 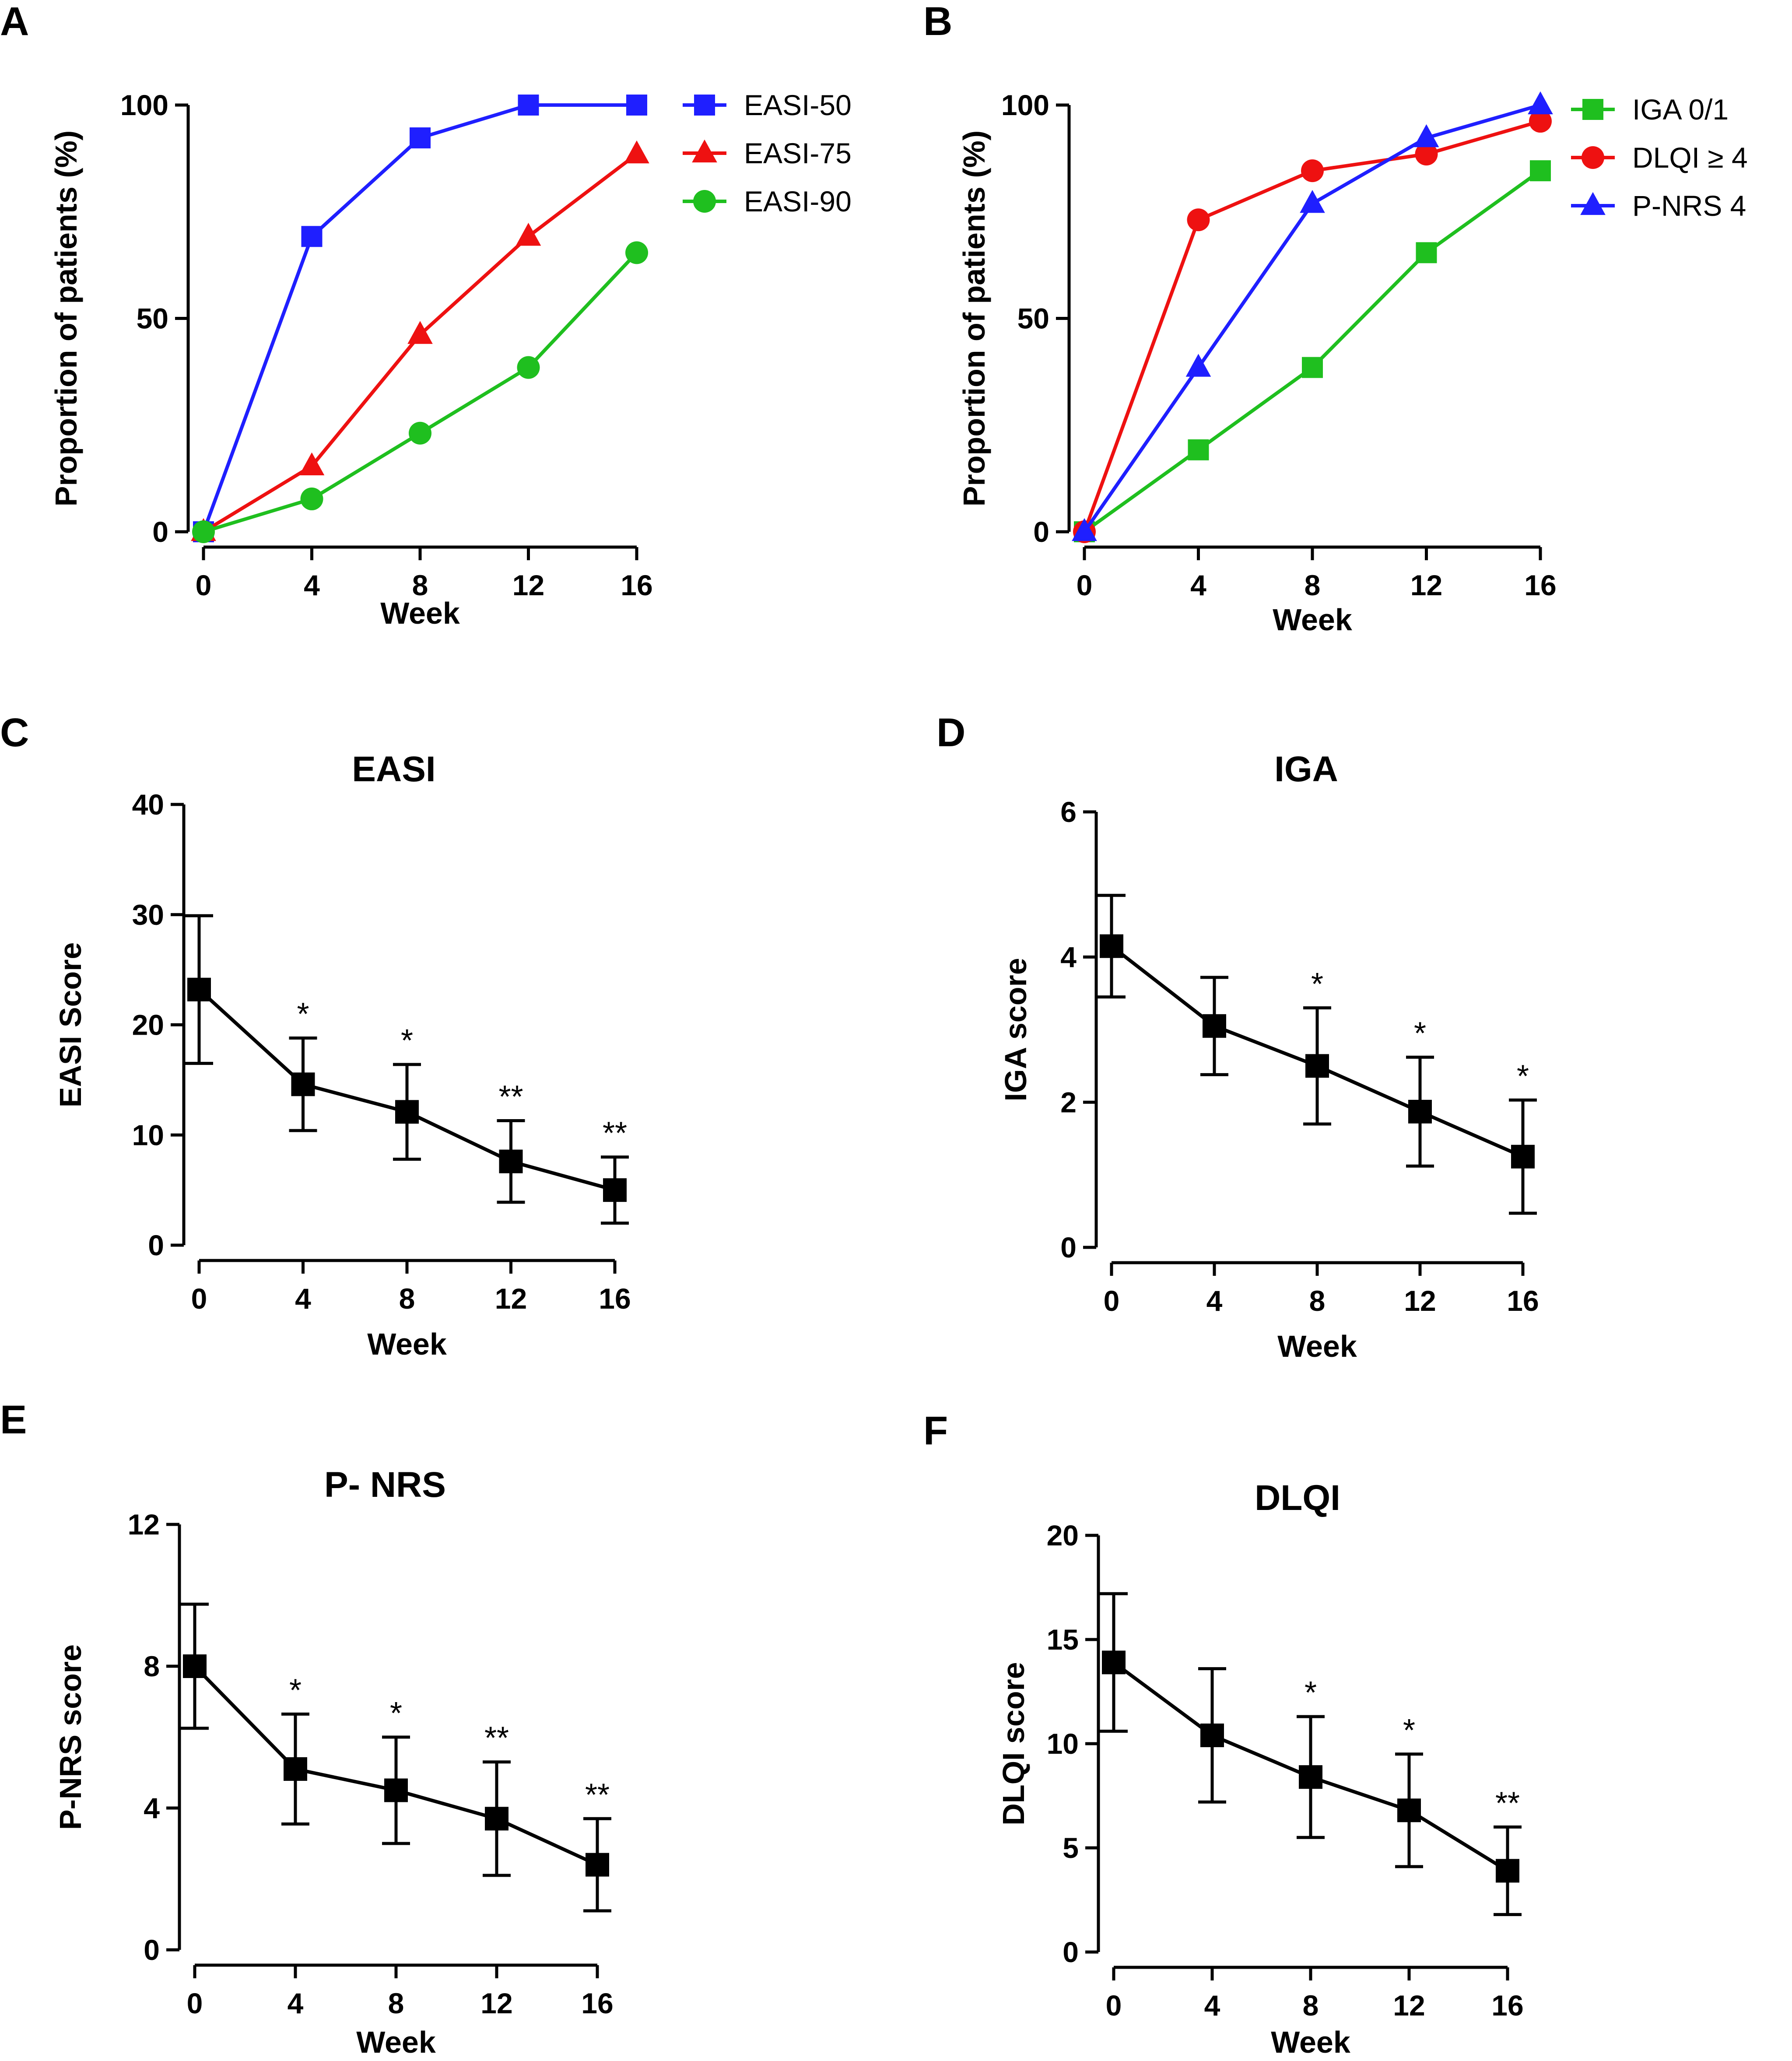 What do you see at coordinates (1063, 1639) in the screenshot?
I see `y-tick-label: 15` at bounding box center [1063, 1639].